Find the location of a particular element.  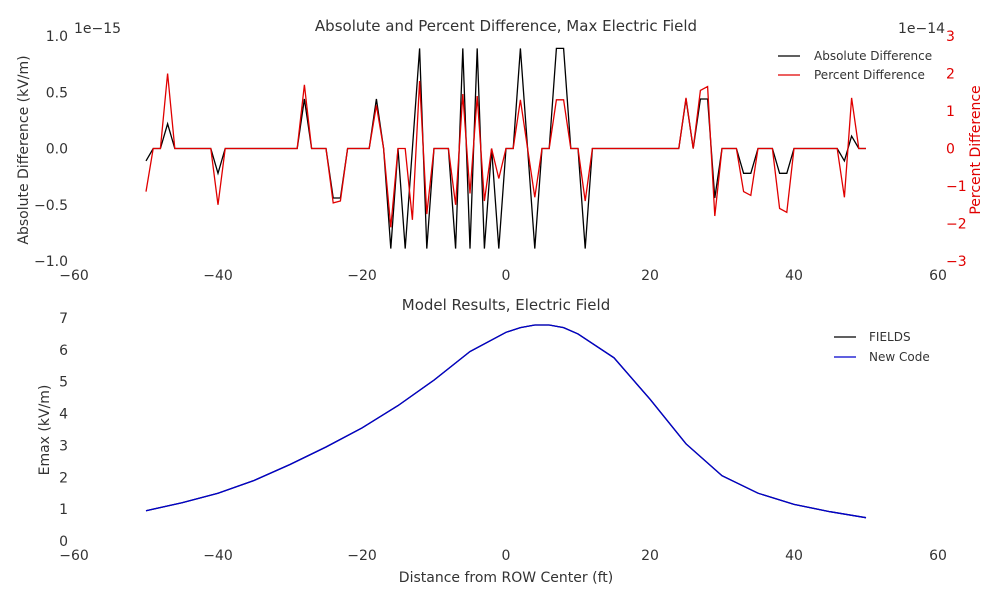

difference-x-tick-label: −60 is located at coordinates (74, 276).